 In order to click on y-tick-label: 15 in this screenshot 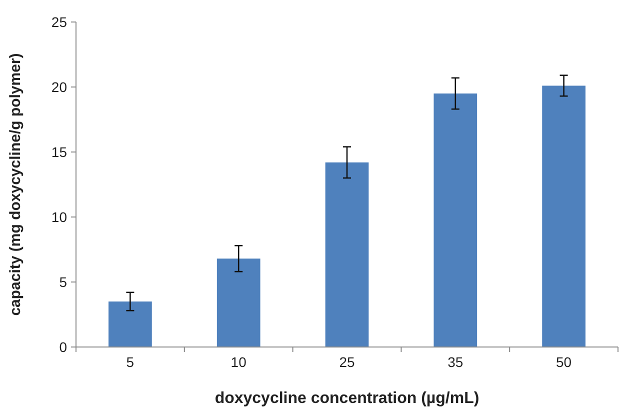, I will do `click(59, 152)`.